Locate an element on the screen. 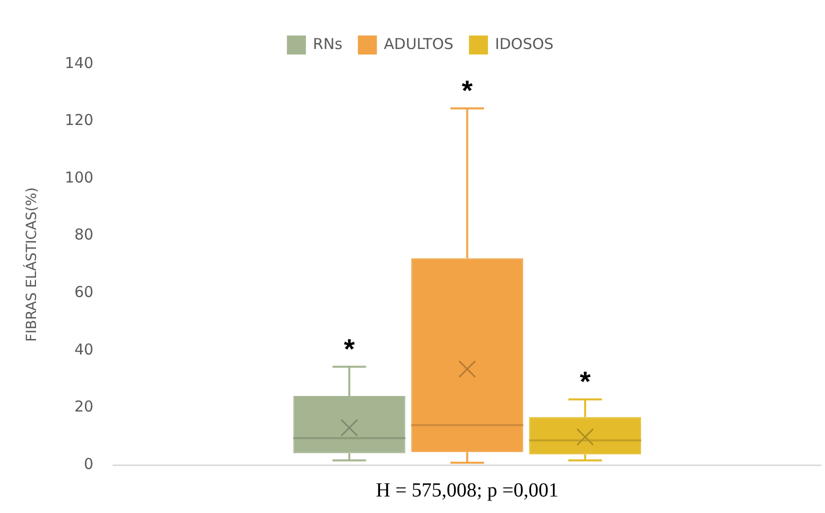 This screenshot has height=513, width=825. y-tick-label: 120 is located at coordinates (79, 120).